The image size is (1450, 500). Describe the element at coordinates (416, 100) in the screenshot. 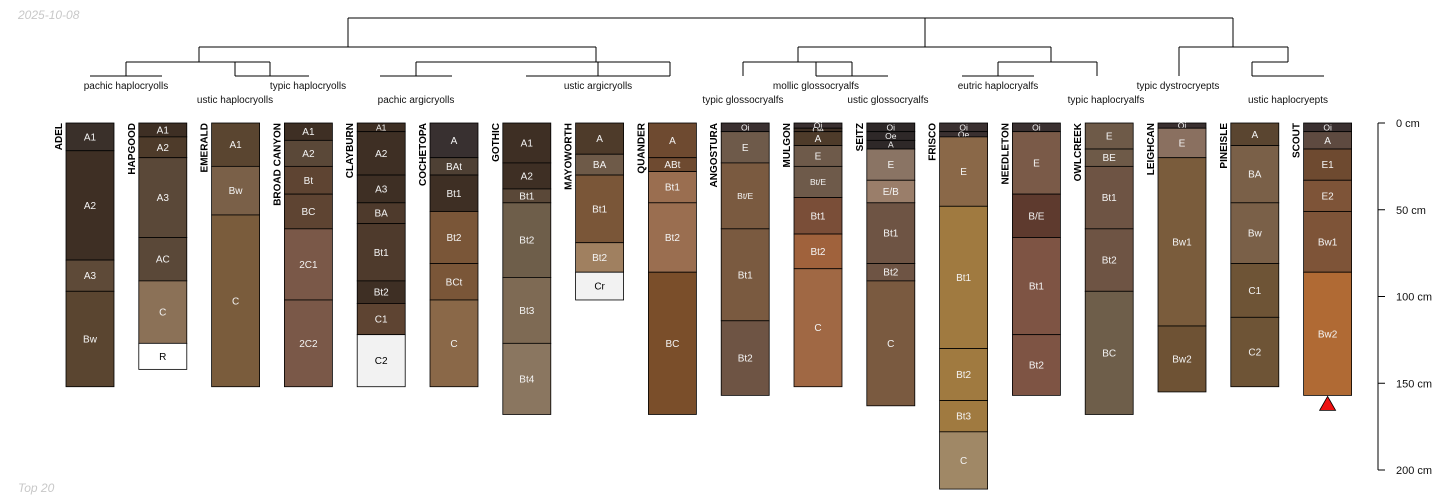

I see `group-label: pachic argicryolls` at that location.